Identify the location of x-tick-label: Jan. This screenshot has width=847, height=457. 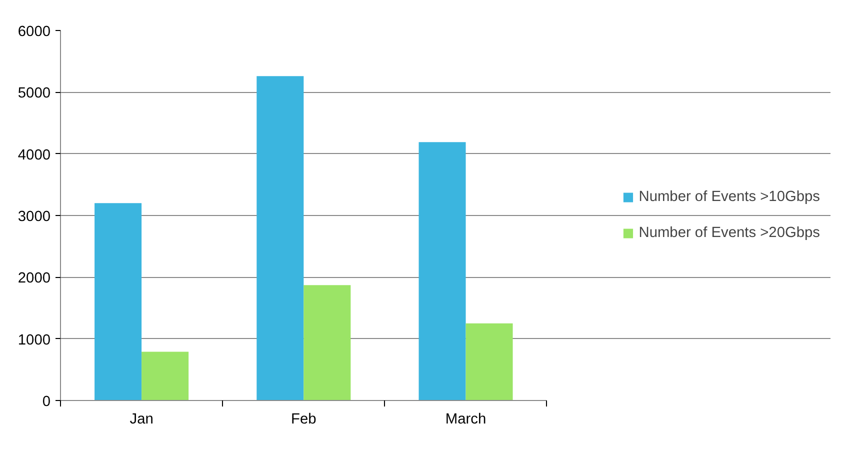
(142, 420).